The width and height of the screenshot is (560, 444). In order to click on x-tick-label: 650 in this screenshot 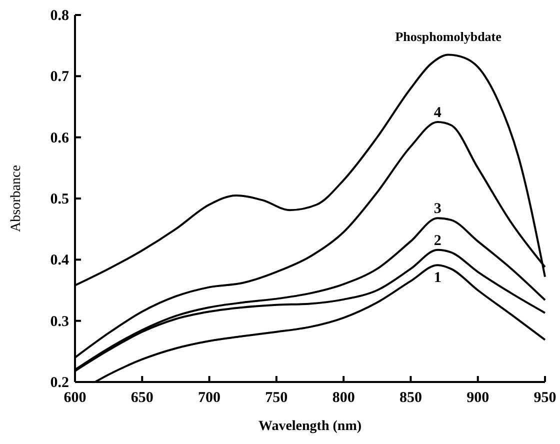, I will do `click(142, 398)`.